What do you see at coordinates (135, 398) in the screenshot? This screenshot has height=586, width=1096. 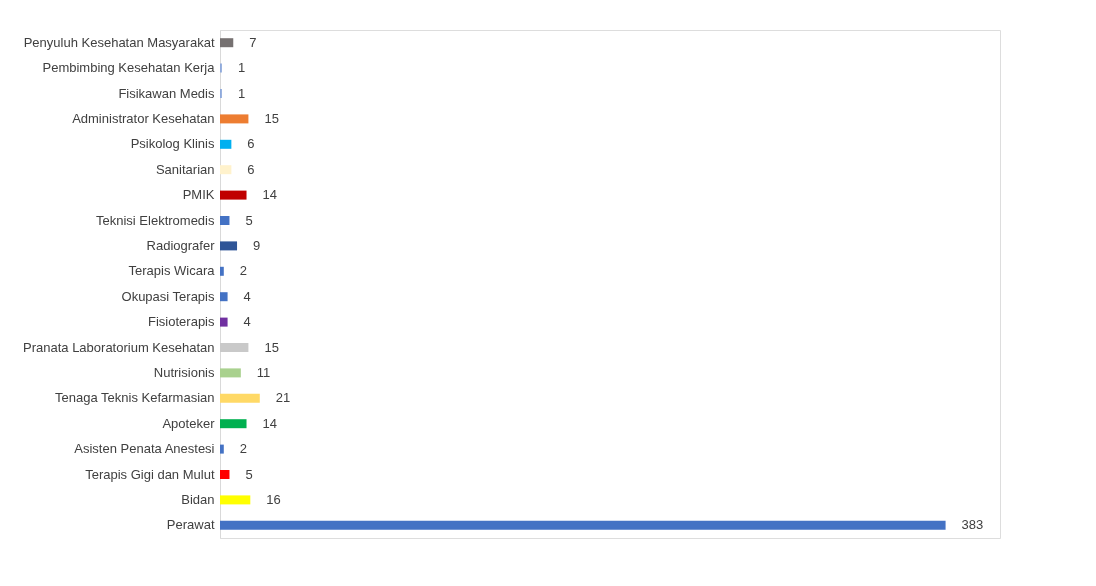 I see `y-tick-label: Tenaga Teknis Kefarmasian` at bounding box center [135, 398].